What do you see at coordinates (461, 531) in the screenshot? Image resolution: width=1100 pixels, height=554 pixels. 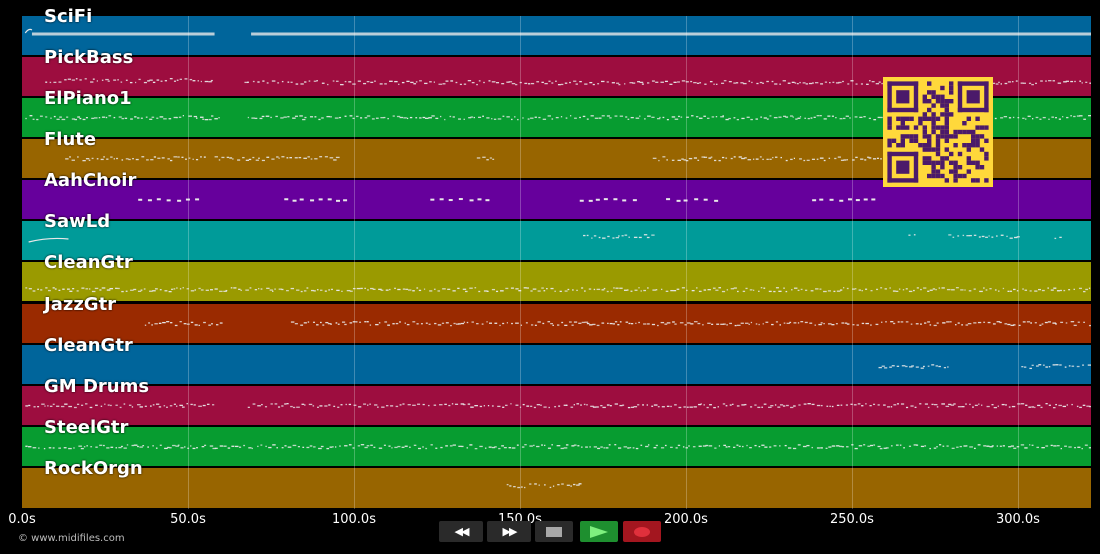 I see `rewind-button: ◀◀` at bounding box center [461, 531].